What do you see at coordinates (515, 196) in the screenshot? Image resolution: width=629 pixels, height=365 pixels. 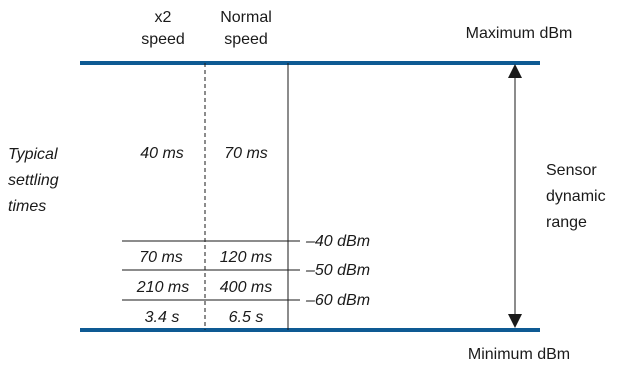 I see `dynamic-range-arrow` at bounding box center [515, 196].